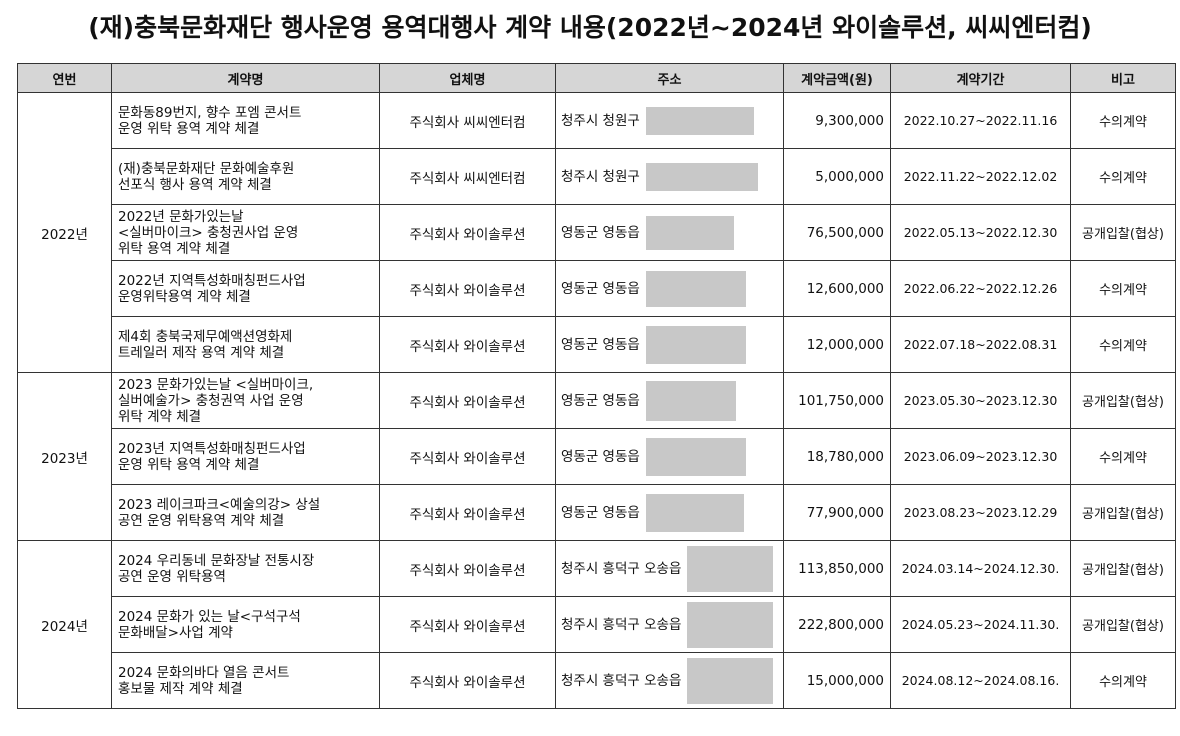 This screenshot has width=1180, height=736. I want to click on contract-name-cell: 2023 레이크파크<예술의강> 상설 공연 운영 위탁용역 계약 체결, so click(245, 512).